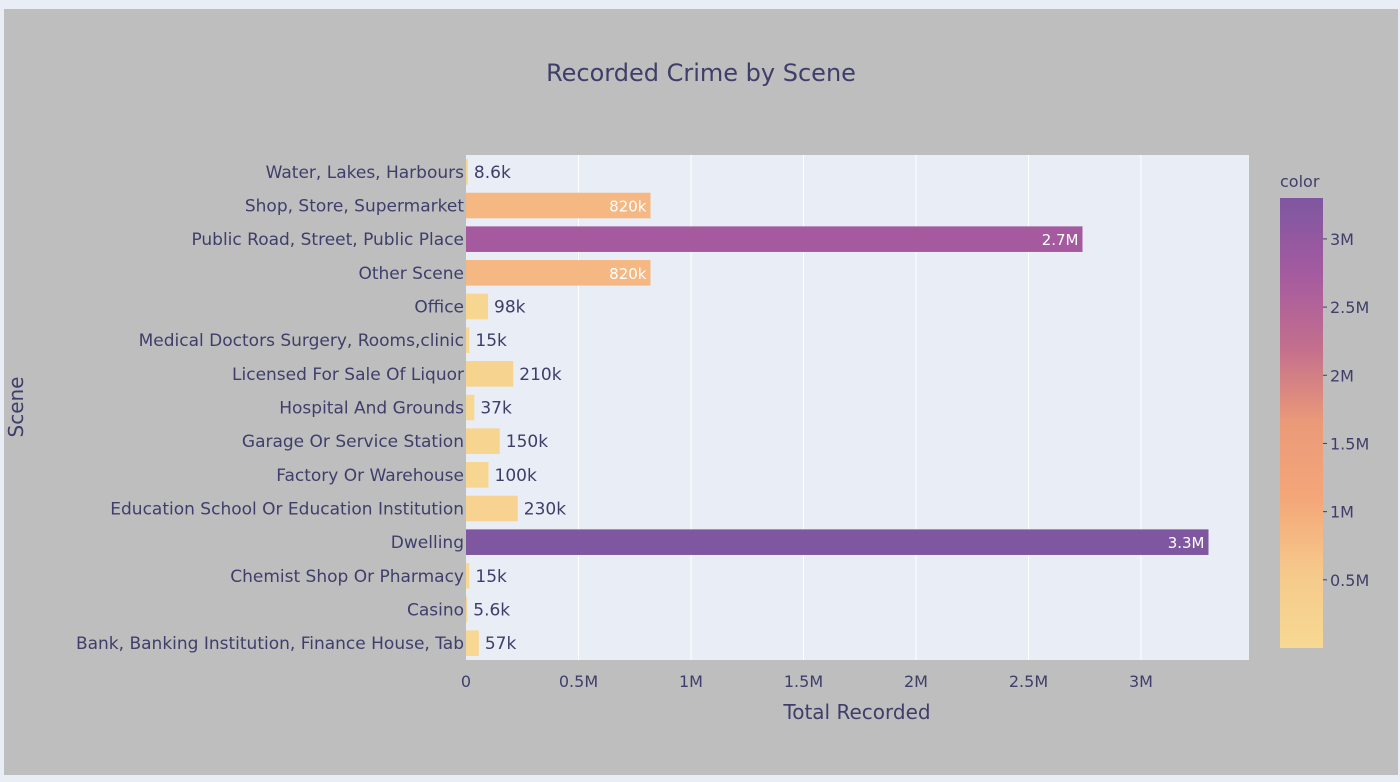 The width and height of the screenshot is (1400, 782). What do you see at coordinates (1349, 580) in the screenshot?
I see `colorbar-tick-label: 0.5M` at bounding box center [1349, 580].